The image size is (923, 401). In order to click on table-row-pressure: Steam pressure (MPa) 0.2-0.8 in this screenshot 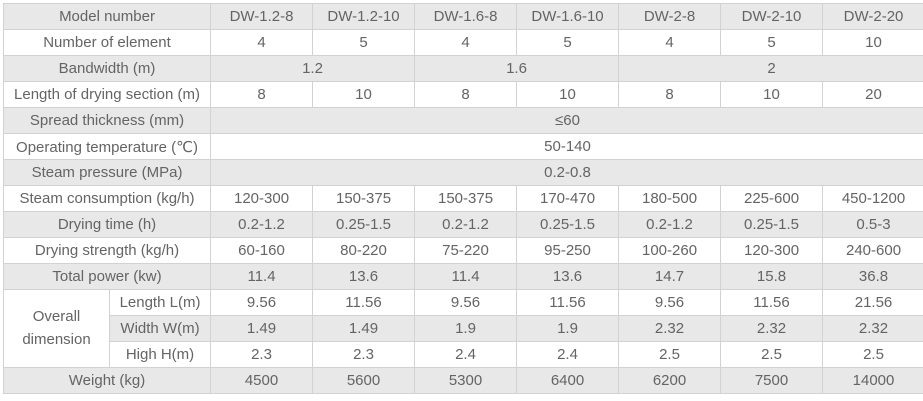, I will do `click(462, 172)`.